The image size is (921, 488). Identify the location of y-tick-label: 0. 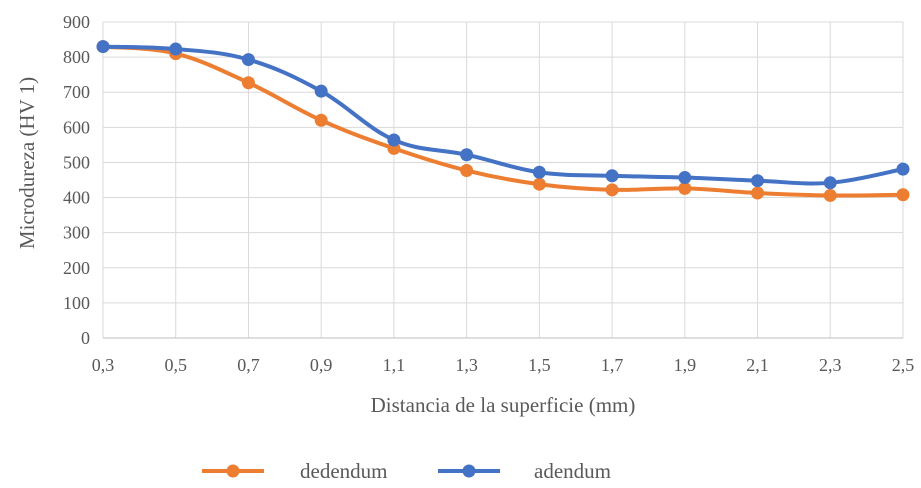
(85, 338).